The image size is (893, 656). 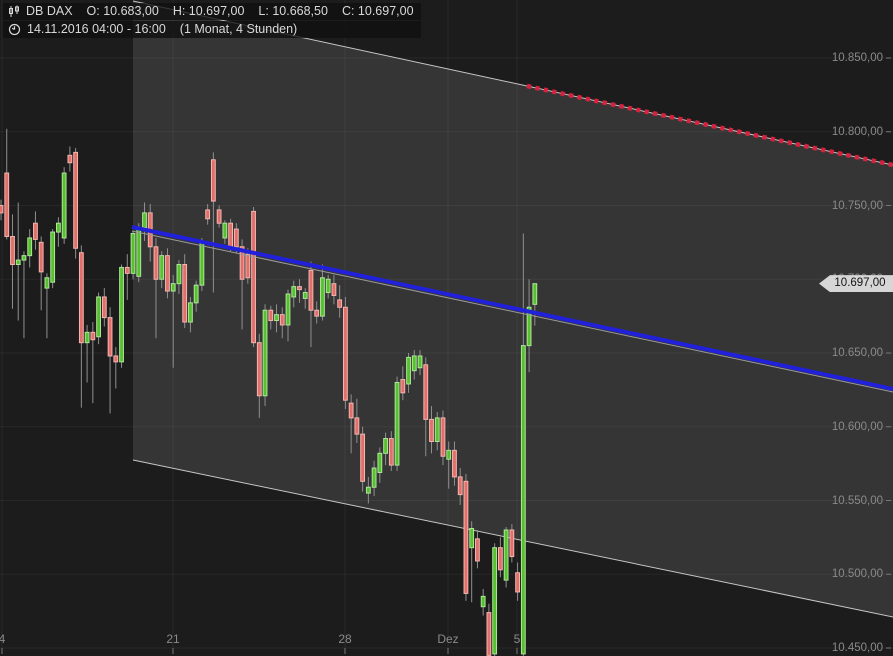 What do you see at coordinates (208, 11) in the screenshot?
I see `high-value: H: 10.697,00` at bounding box center [208, 11].